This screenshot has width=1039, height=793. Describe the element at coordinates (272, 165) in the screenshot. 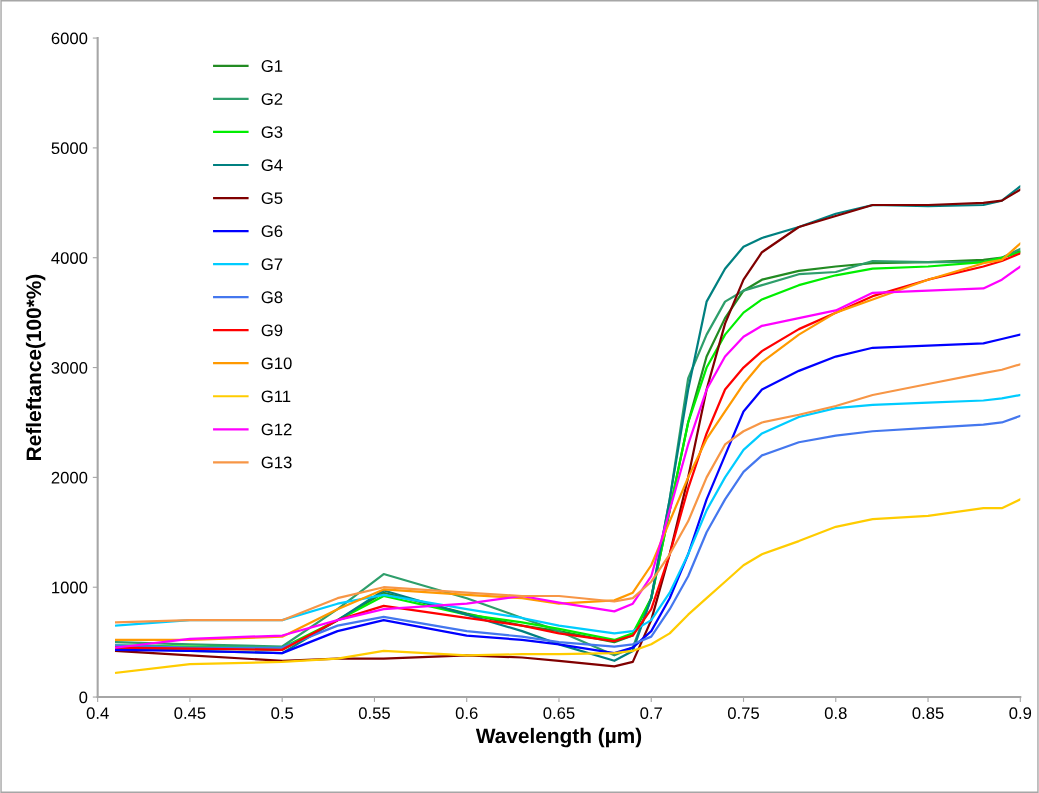

I see `legend-label: G4` at that location.